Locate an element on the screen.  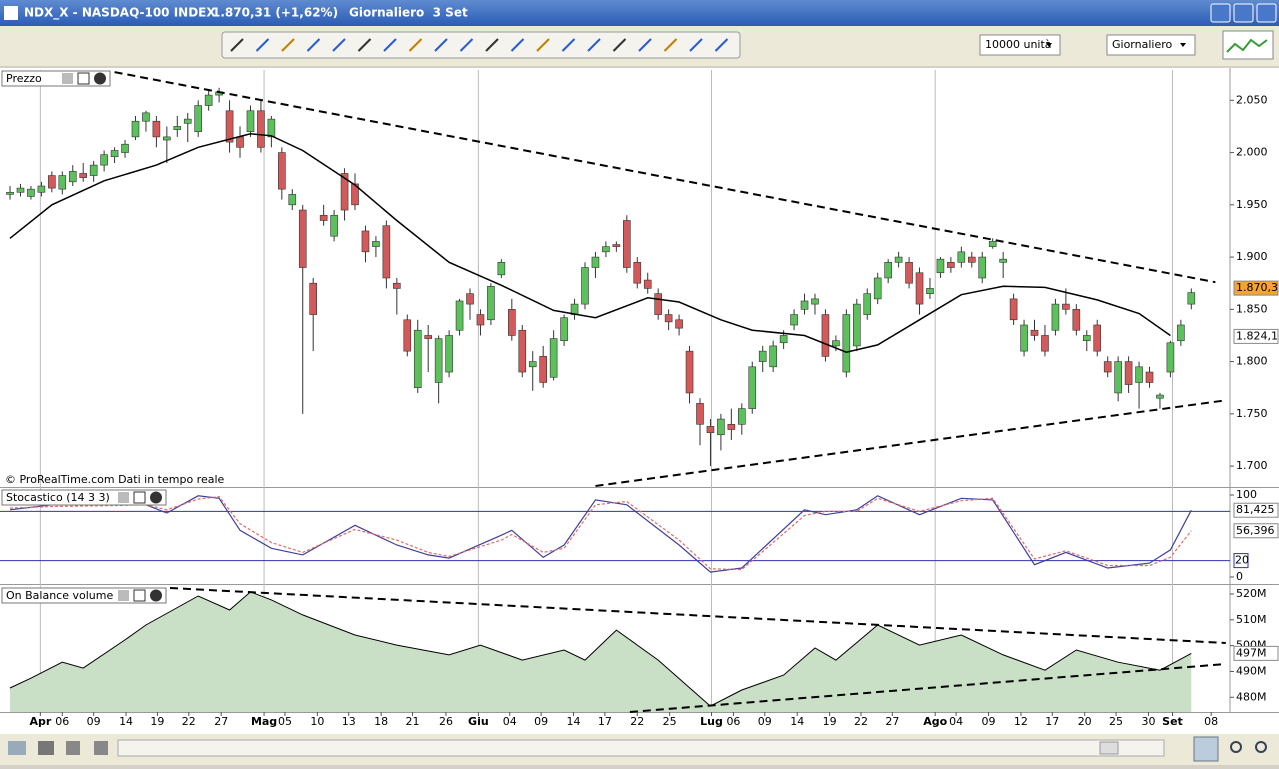
x-tick-label: Apr is located at coordinates (40, 721).